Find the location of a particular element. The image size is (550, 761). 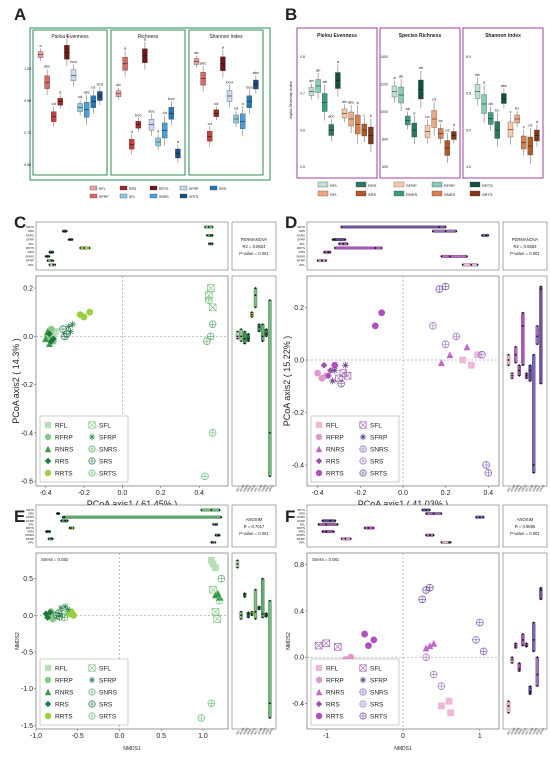

panel-letter-D: D is located at coordinates (291, 222).